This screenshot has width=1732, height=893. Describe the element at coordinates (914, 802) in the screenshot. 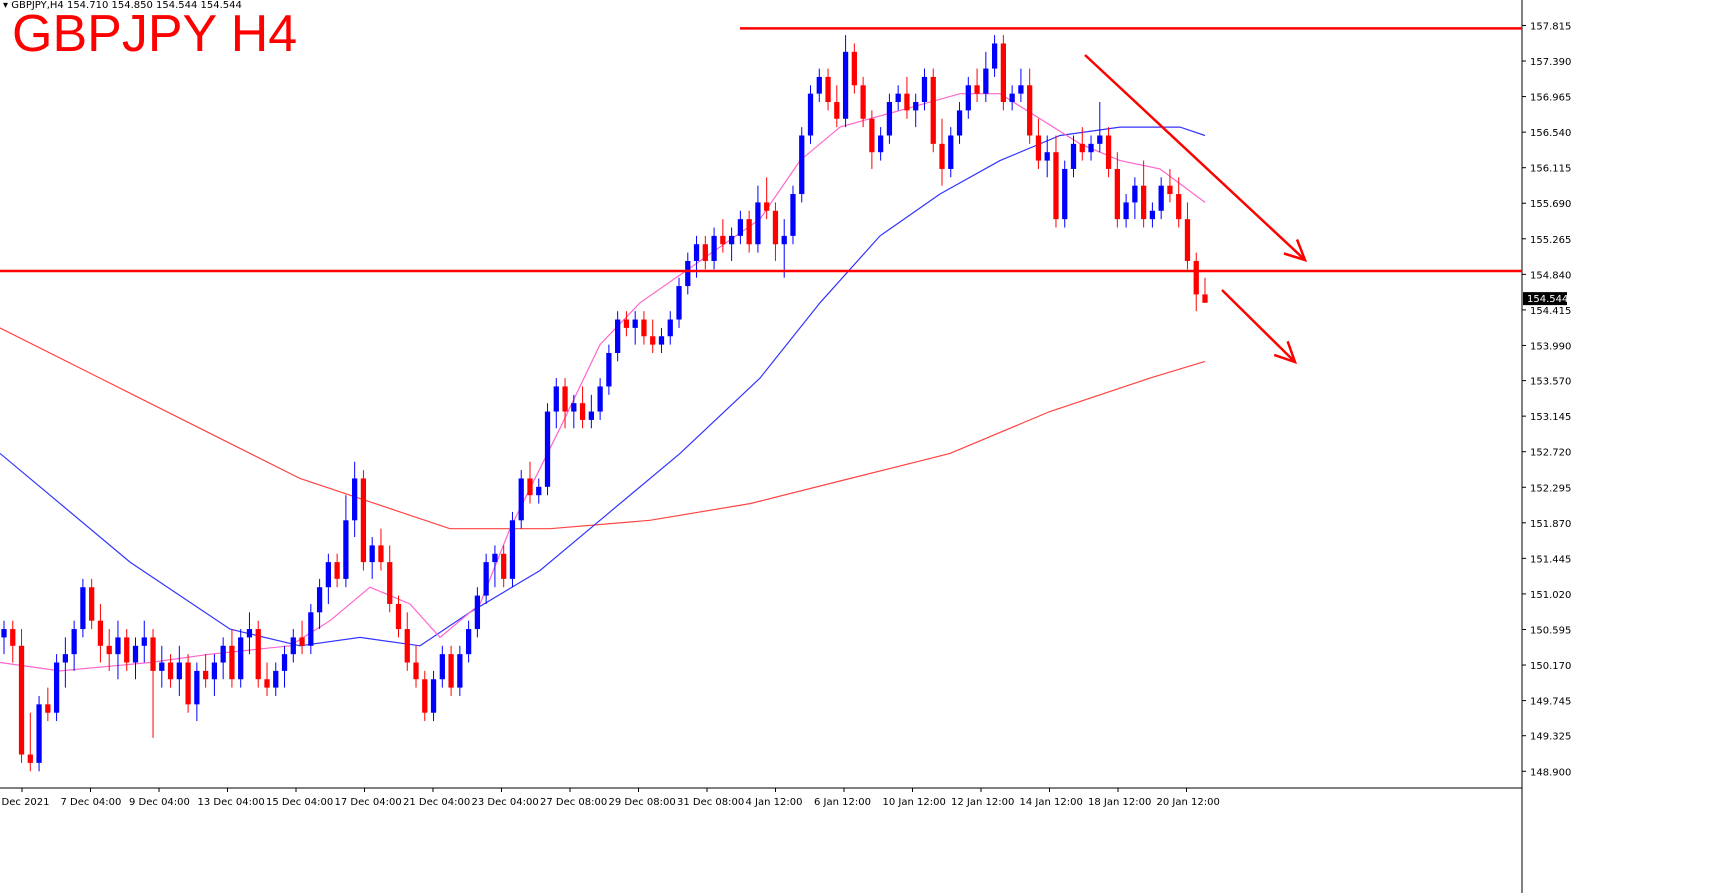

I see `time-tick-label: 10 Jan 12:00` at that location.